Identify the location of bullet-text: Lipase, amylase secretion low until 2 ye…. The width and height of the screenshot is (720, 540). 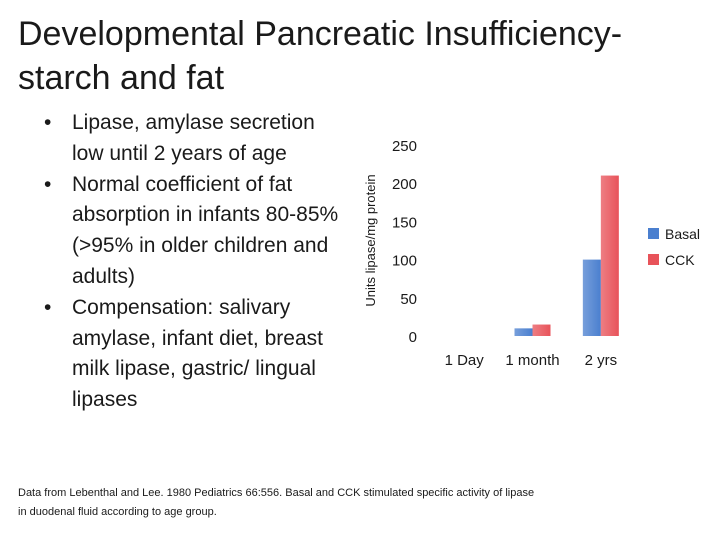
(193, 138).